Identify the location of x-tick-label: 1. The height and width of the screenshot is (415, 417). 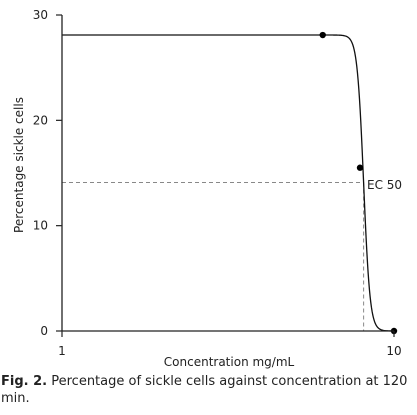
(62, 351).